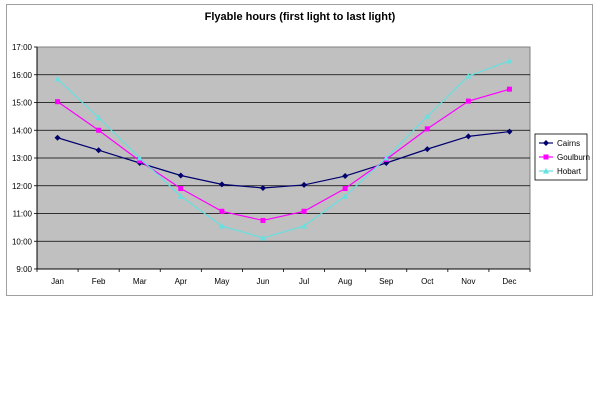 The width and height of the screenshot is (600, 400). I want to click on y-tick-label: 14:00, so click(22, 130).